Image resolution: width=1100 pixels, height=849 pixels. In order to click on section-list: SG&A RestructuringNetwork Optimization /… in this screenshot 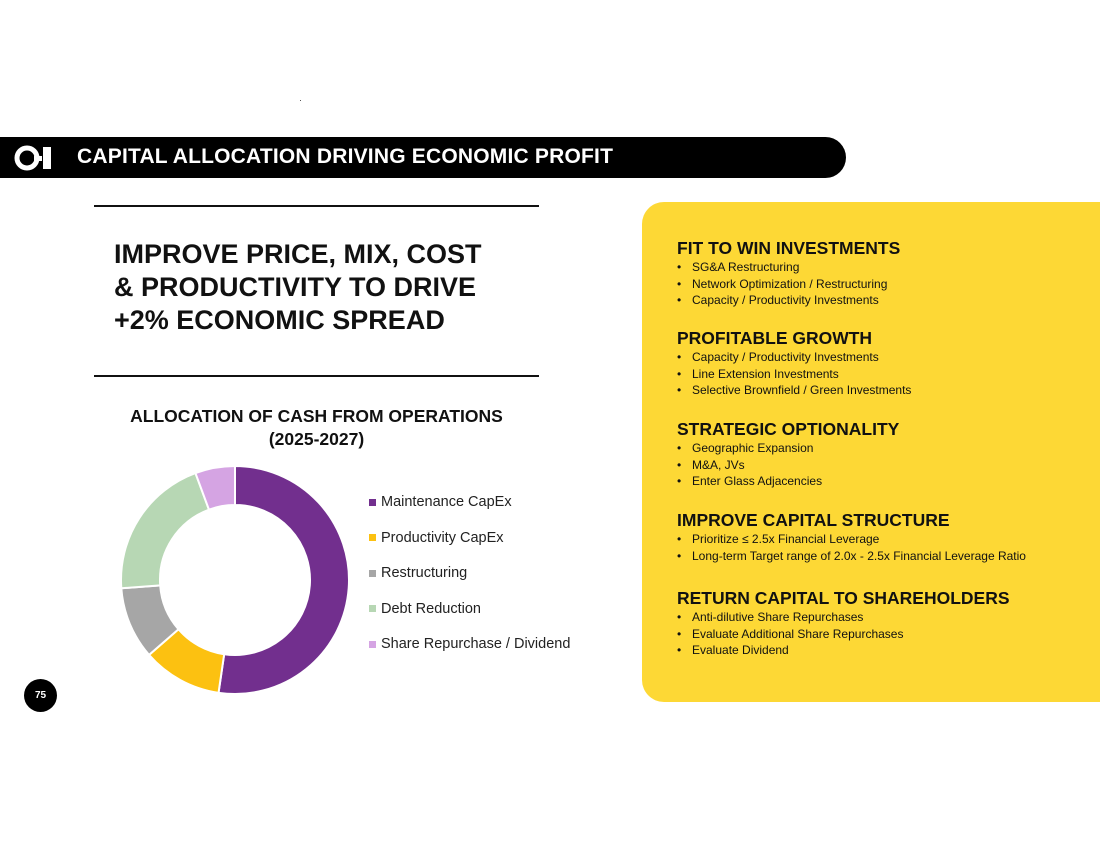, I will do `click(887, 284)`.